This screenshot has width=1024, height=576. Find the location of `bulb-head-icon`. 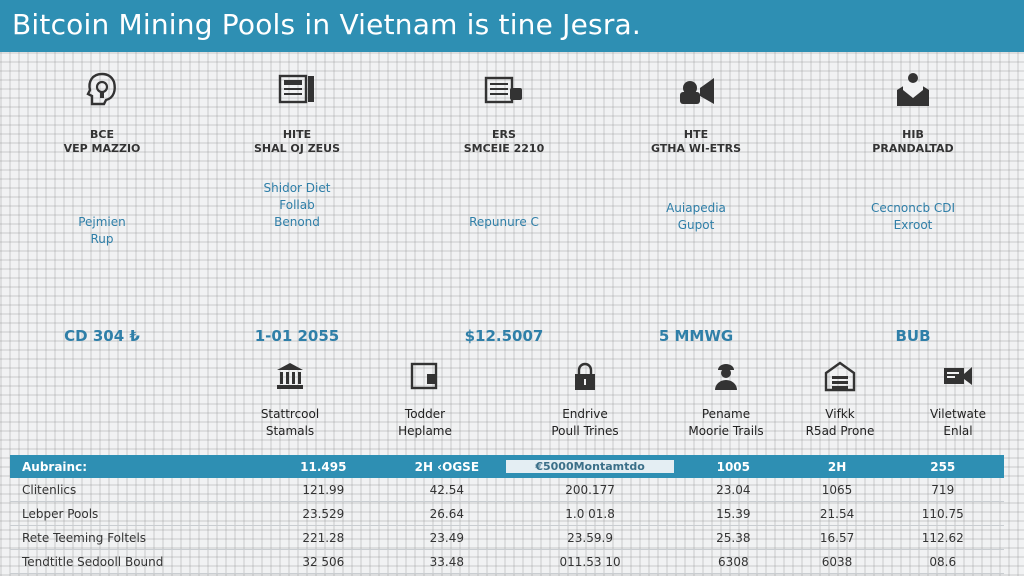

bulb-head-icon is located at coordinates (101, 89).